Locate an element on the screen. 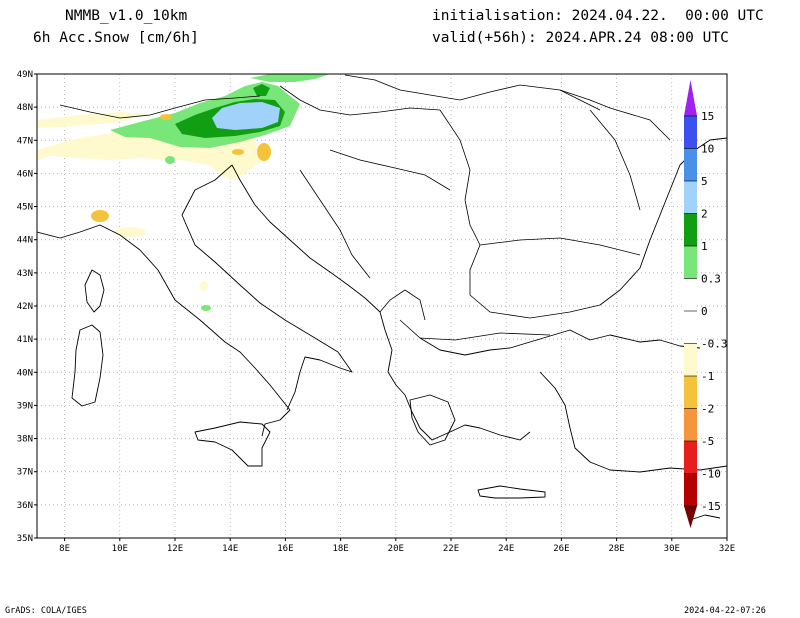  lon-tick-label: 10E is located at coordinates (120, 549).